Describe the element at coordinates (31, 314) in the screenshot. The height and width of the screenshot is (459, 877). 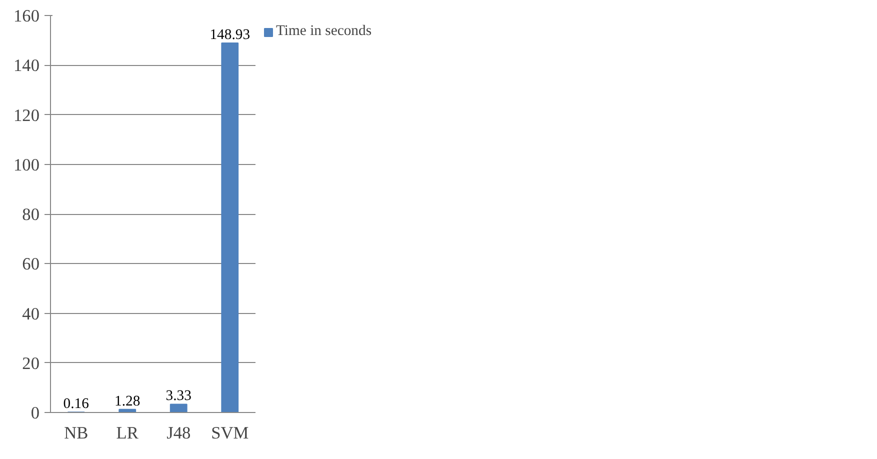
I see `y-tick-label: 40` at that location.